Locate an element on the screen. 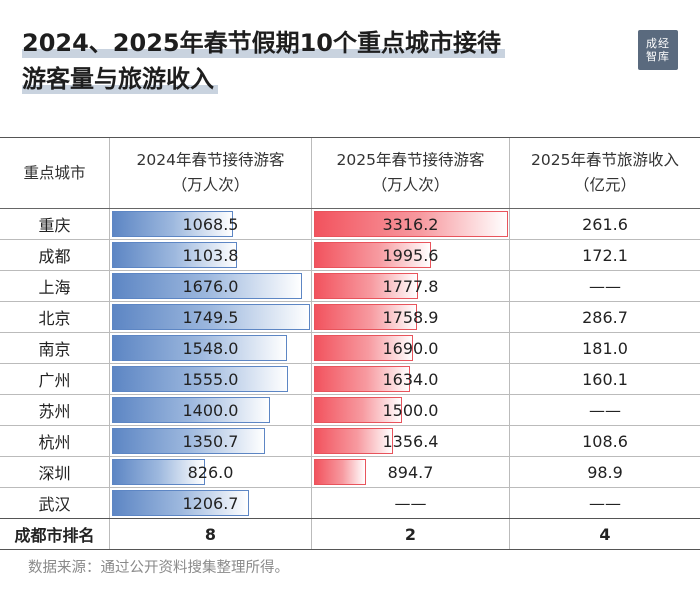 The width and height of the screenshot is (700, 592). value-v2024: 1676.0 is located at coordinates (210, 286).